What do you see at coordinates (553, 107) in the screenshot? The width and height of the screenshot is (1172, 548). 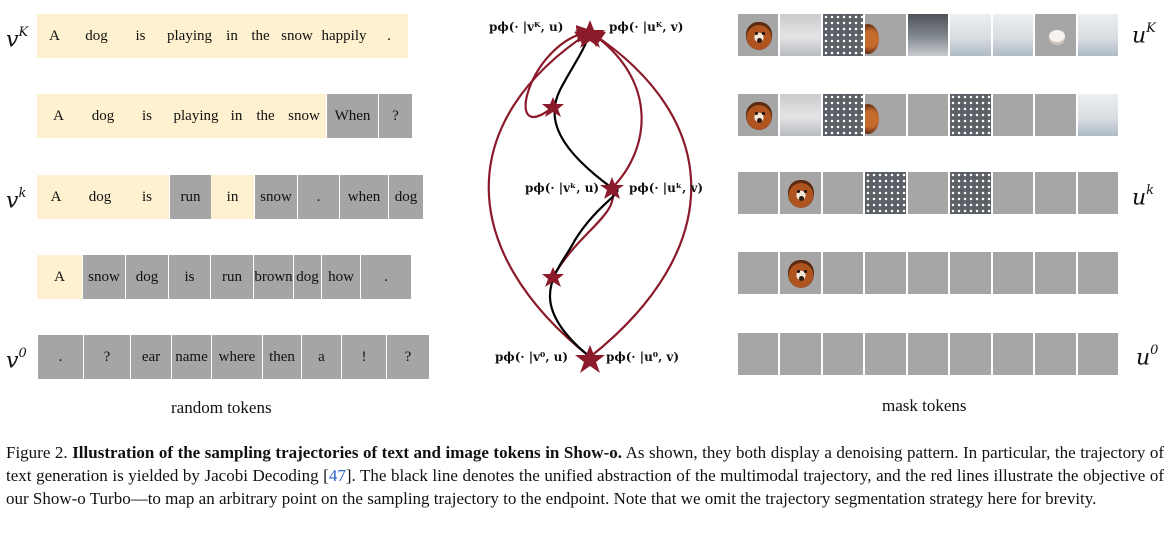 I see `star-upper-mid` at bounding box center [553, 107].